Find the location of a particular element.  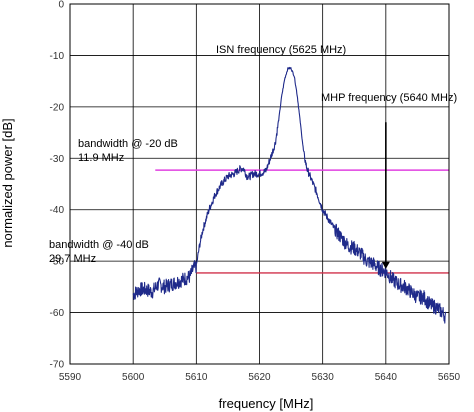

x-tick-label: 5640 is located at coordinates (386, 377).